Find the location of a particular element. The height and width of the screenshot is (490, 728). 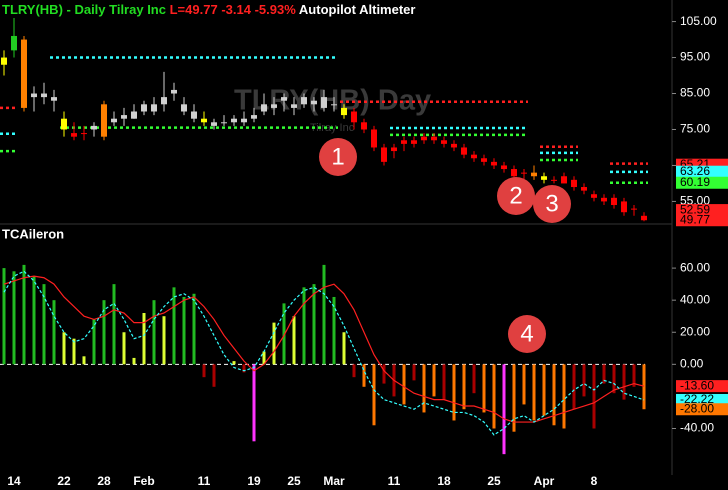

y-tick-label: -40.00 is located at coordinates (697, 428).